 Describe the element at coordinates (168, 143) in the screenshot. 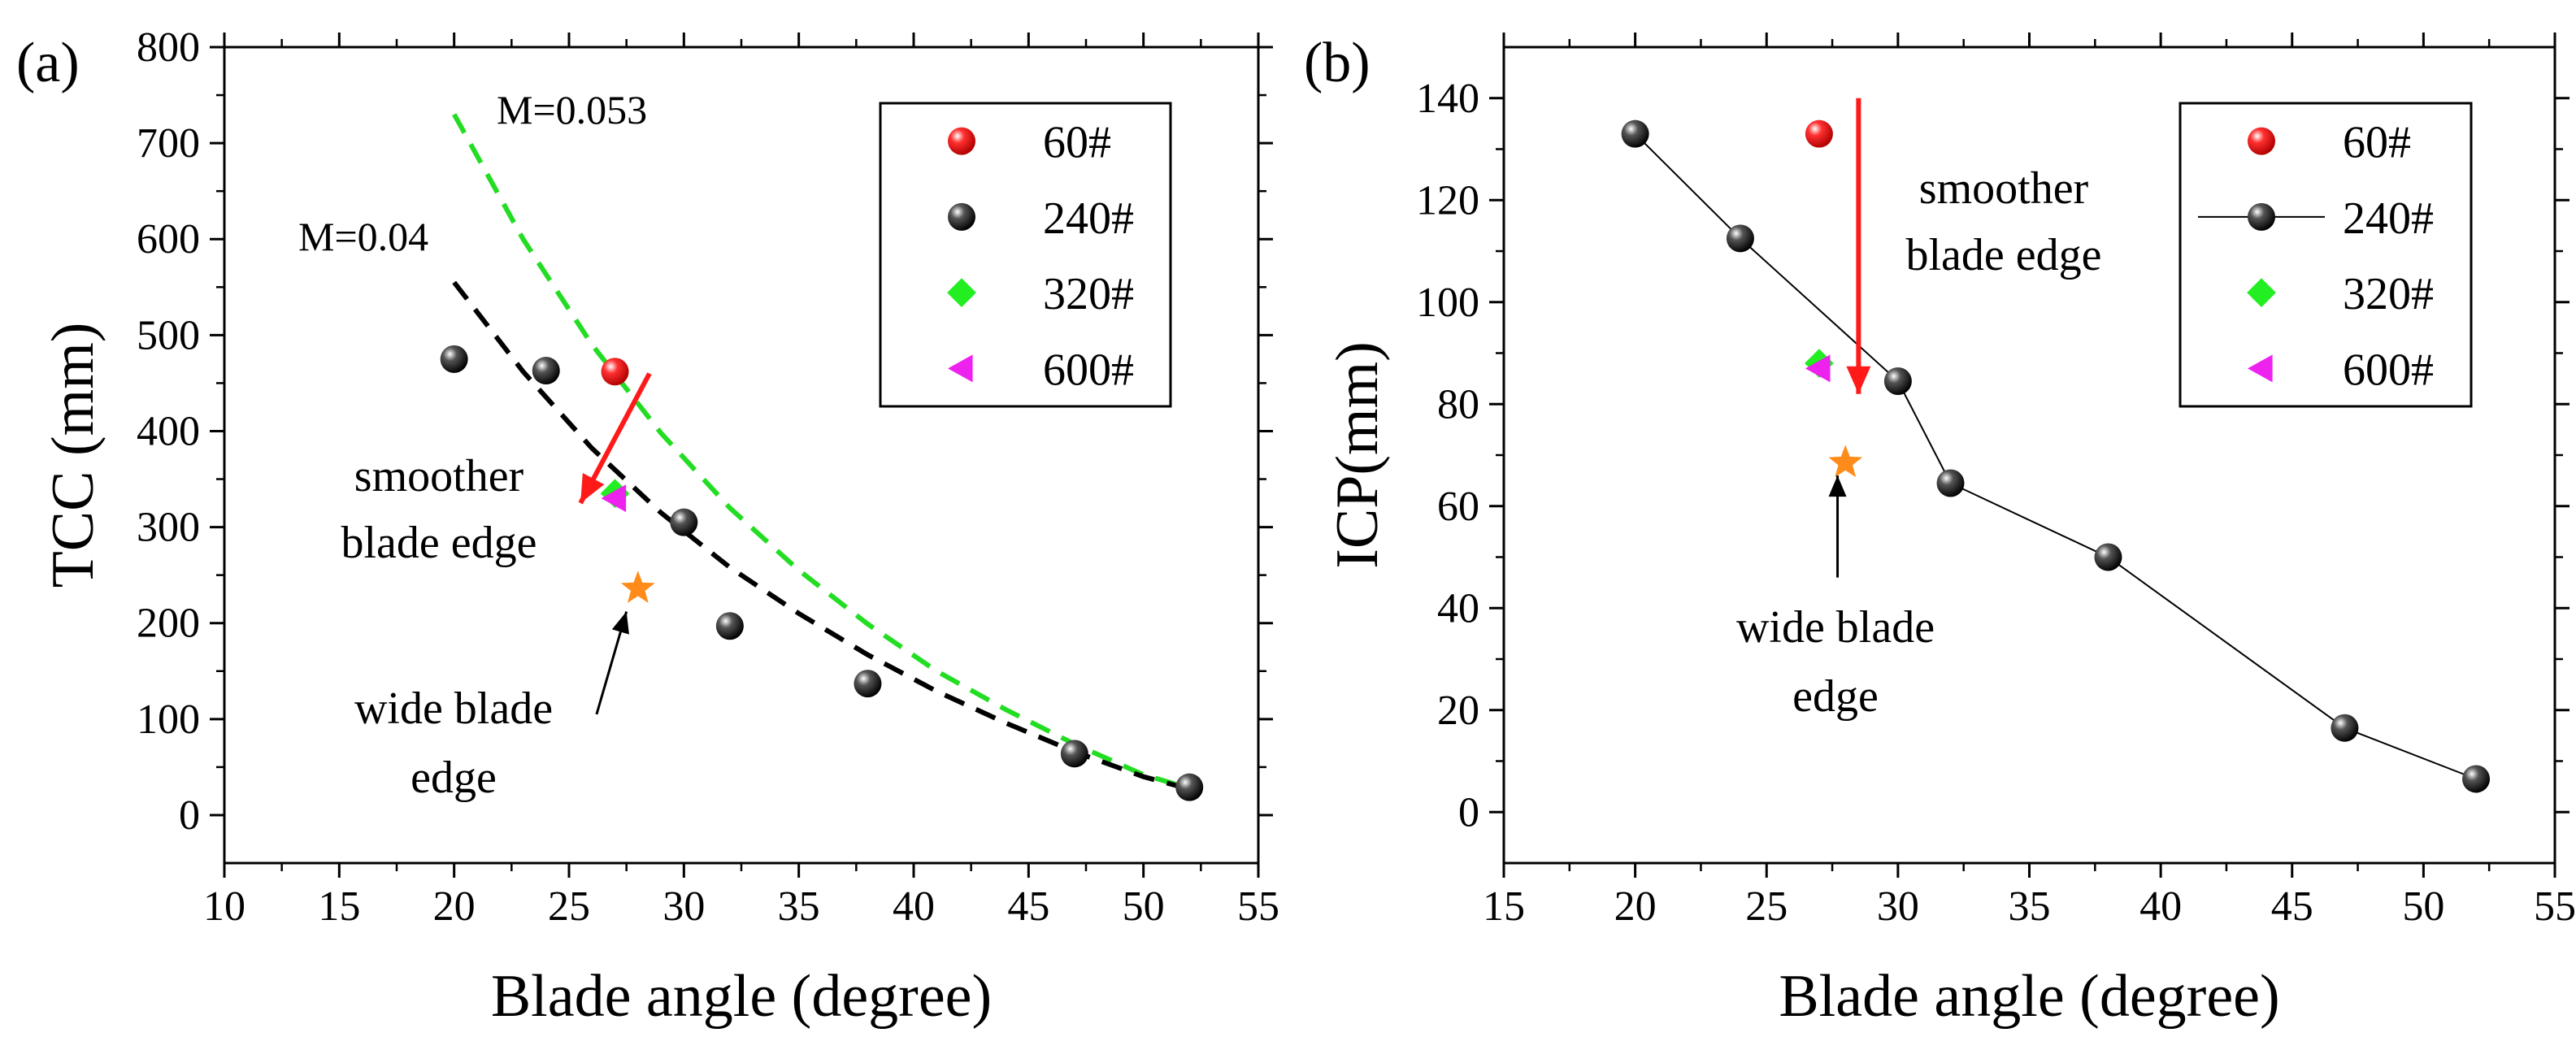

I see `y-tick-label: 700` at that location.